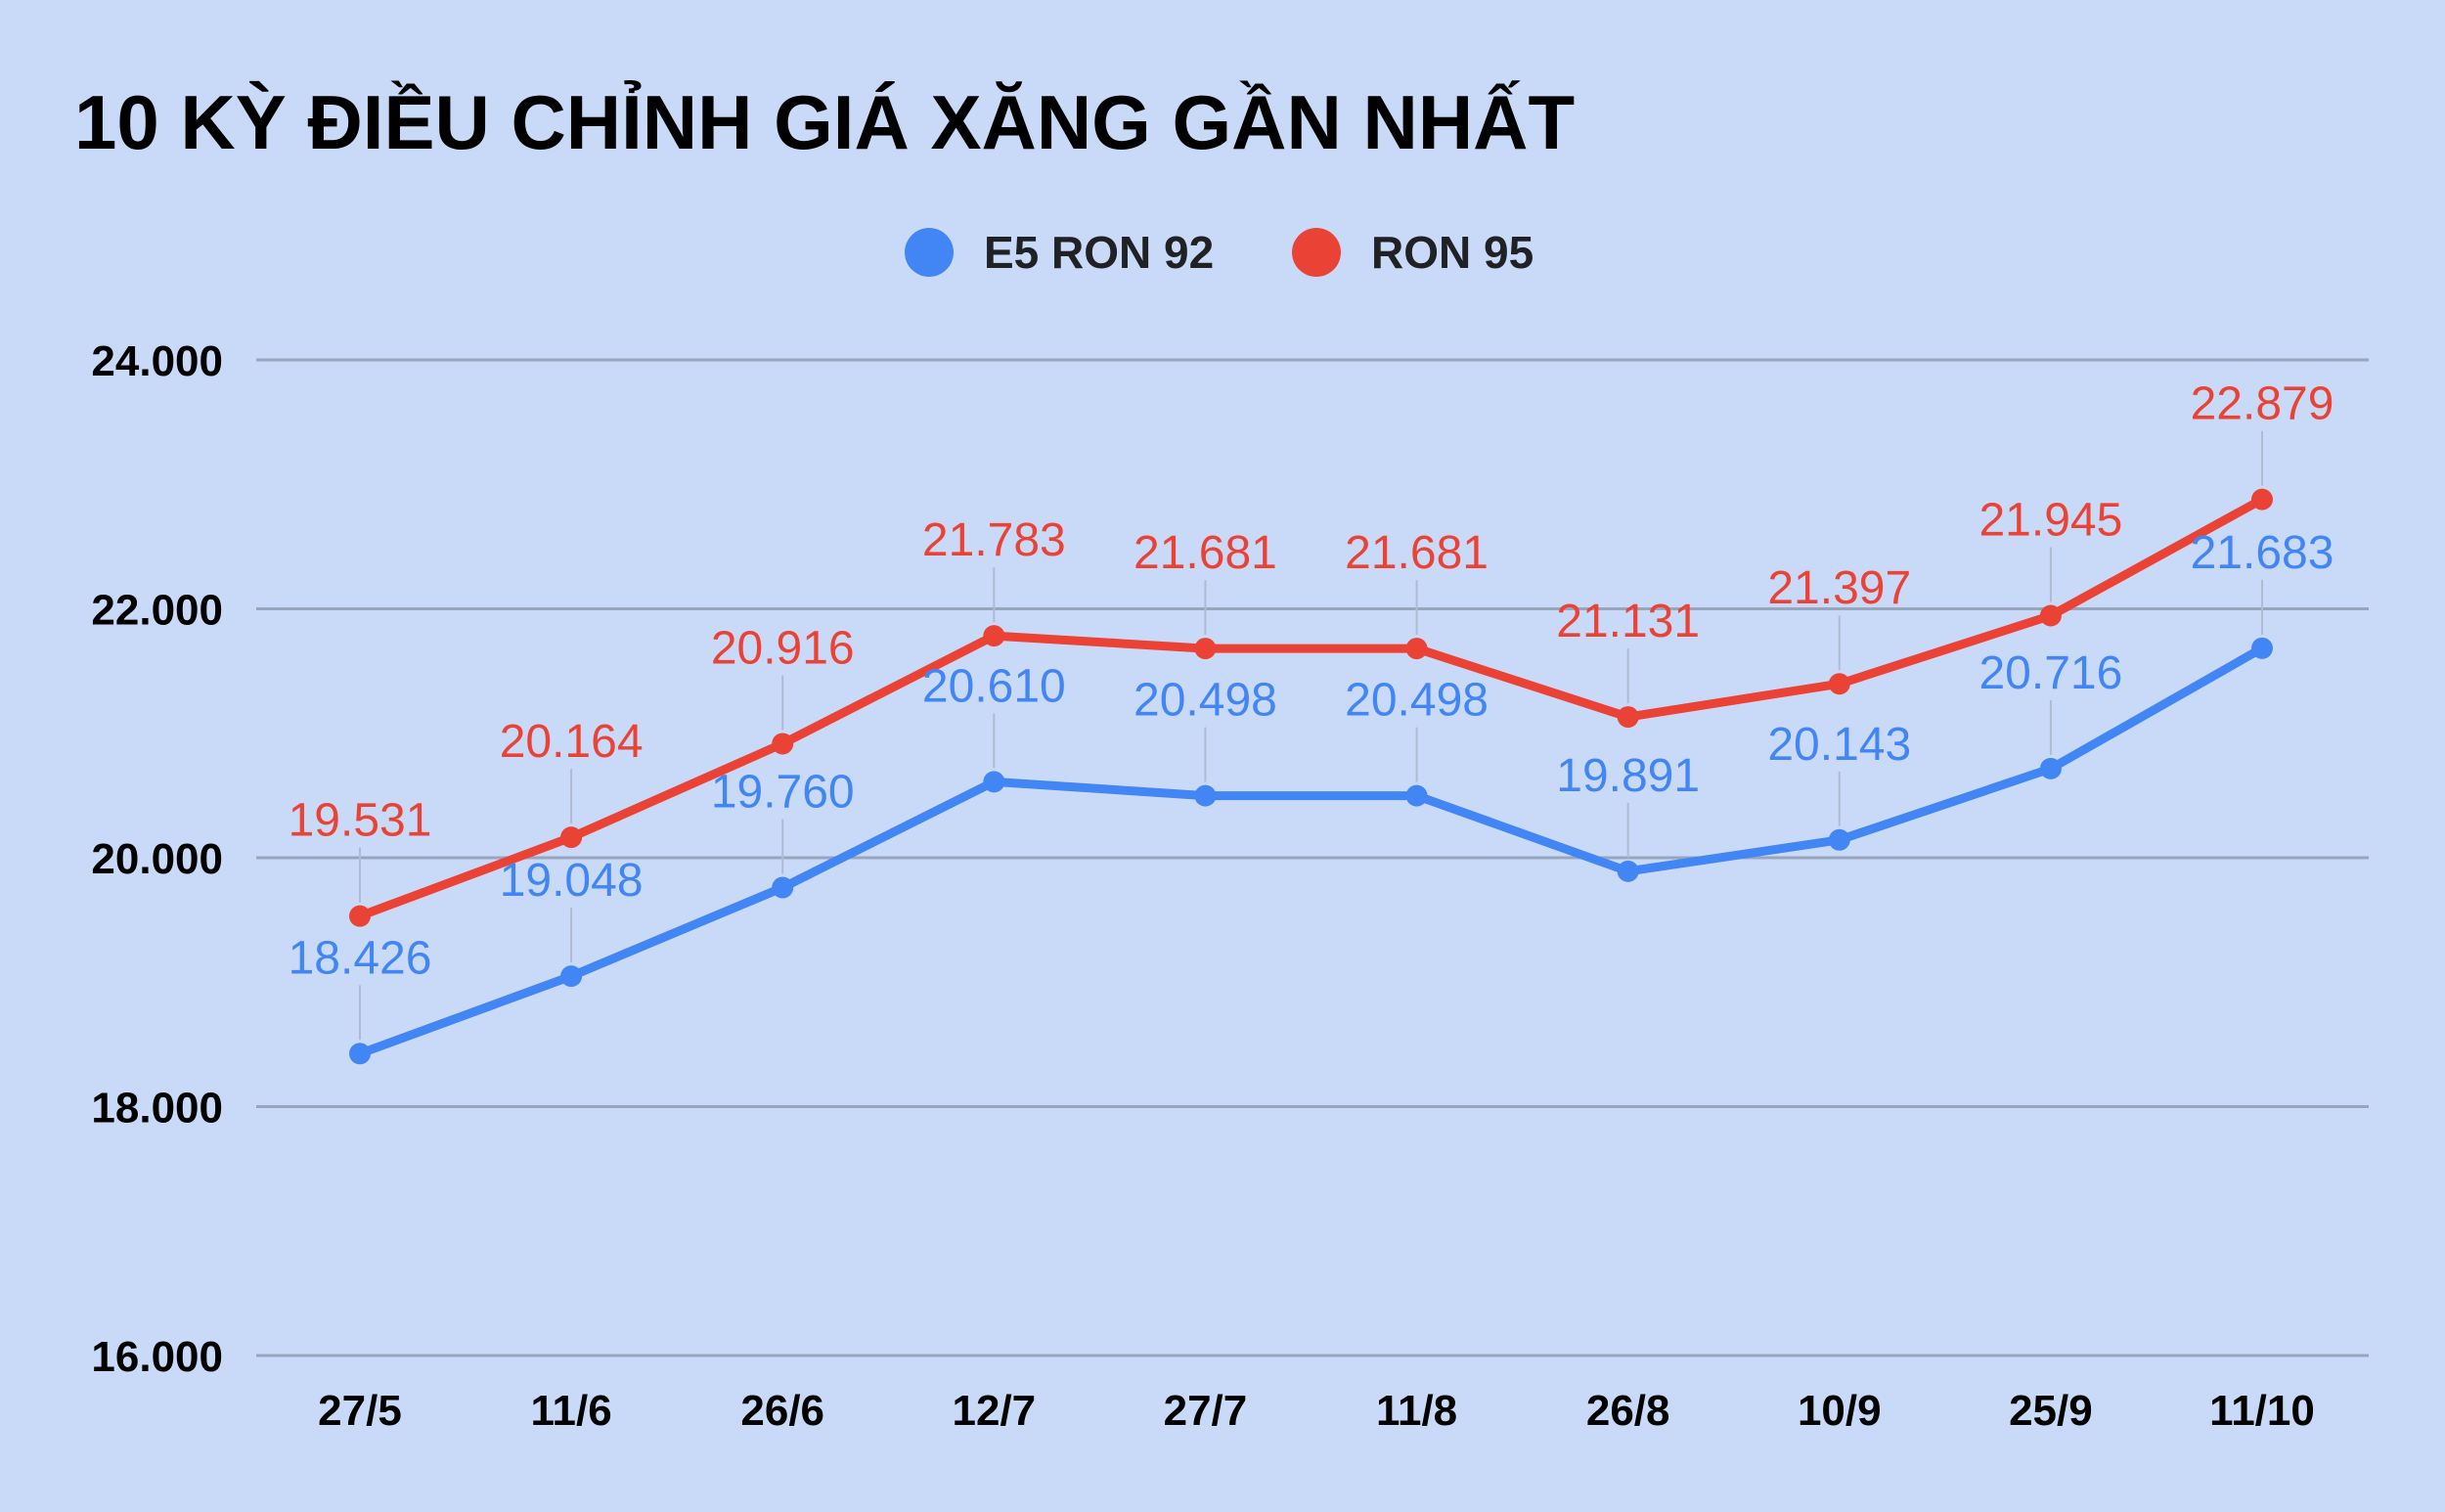 Image resolution: width=2445 pixels, height=1512 pixels. Describe the element at coordinates (360, 1411) in the screenshot. I see `x-tick-label: 27/5` at that location.